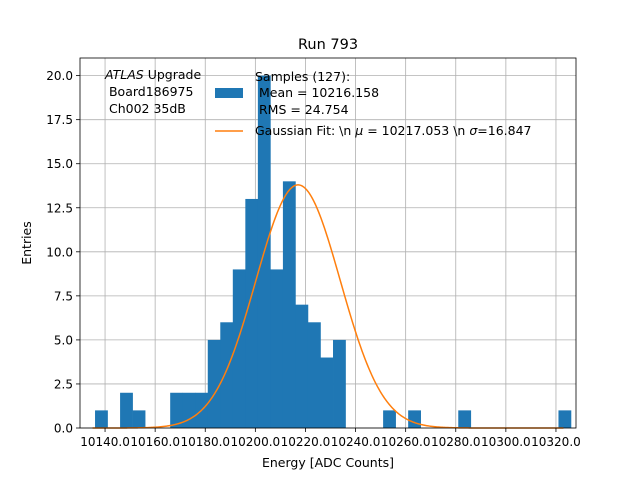  What do you see at coordinates (145, 108) in the screenshot?
I see `annotation-channel: Ch002 35dB` at bounding box center [145, 108].